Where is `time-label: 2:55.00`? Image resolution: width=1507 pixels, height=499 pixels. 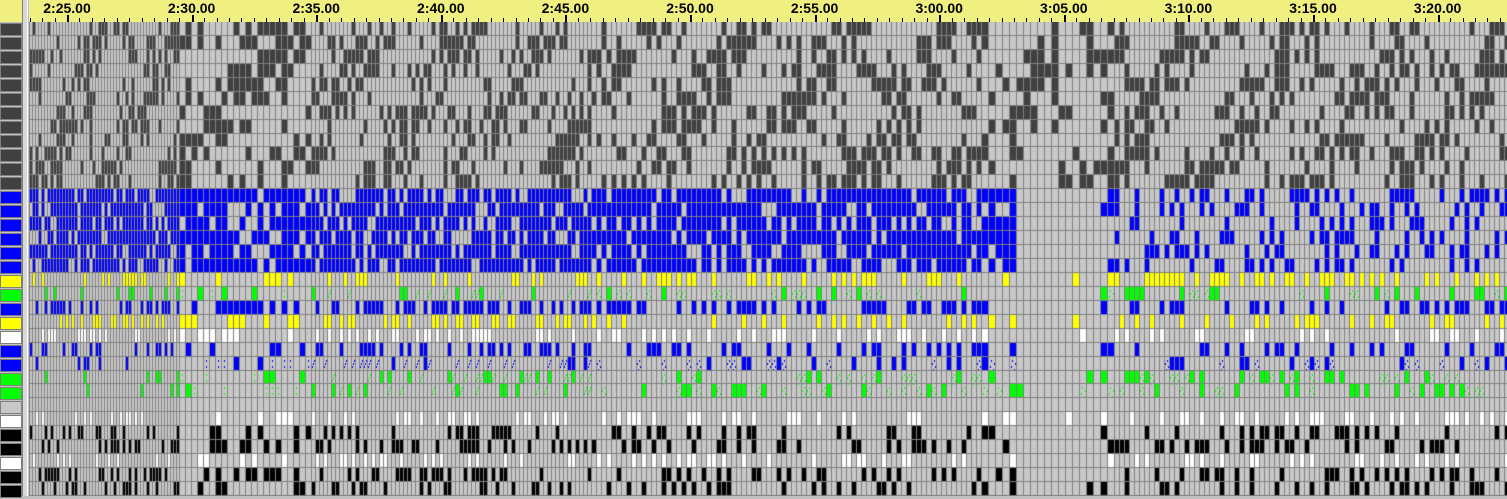 time-label: 2:55.00 is located at coordinates (814, 8).